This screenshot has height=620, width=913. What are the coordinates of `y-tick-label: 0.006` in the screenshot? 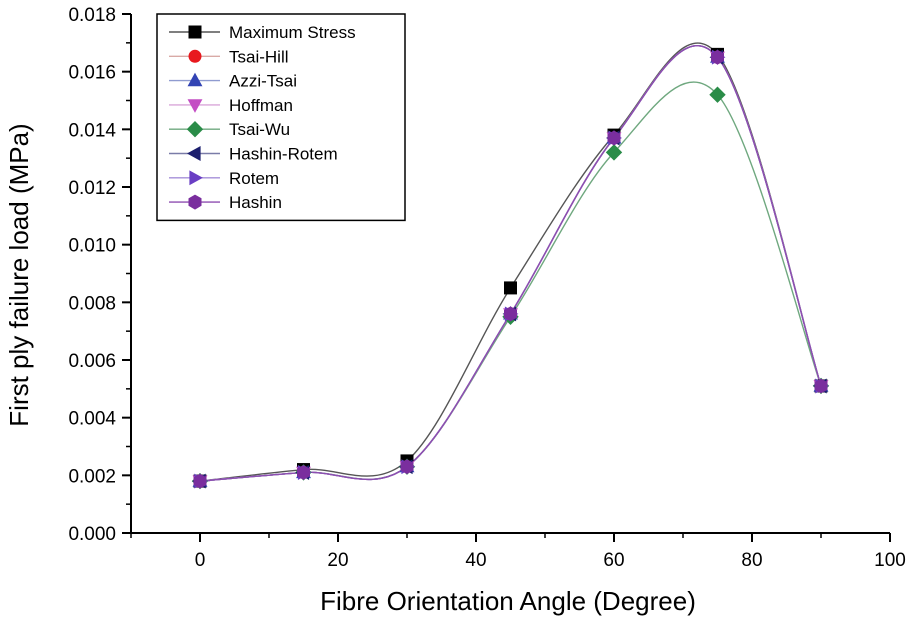 It's located at (92, 361).